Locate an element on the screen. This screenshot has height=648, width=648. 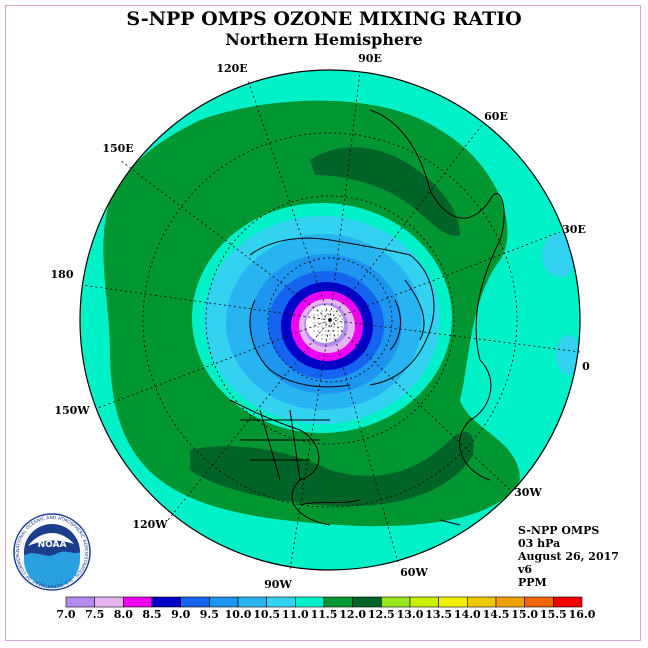
colorbar-tick-label: 12.5 is located at coordinates (381, 614).